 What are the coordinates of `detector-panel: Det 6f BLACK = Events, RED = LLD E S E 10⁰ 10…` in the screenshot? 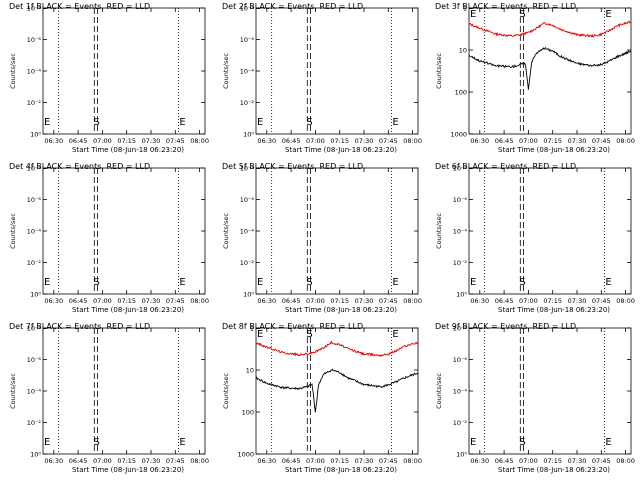 It's located at (532, 240).